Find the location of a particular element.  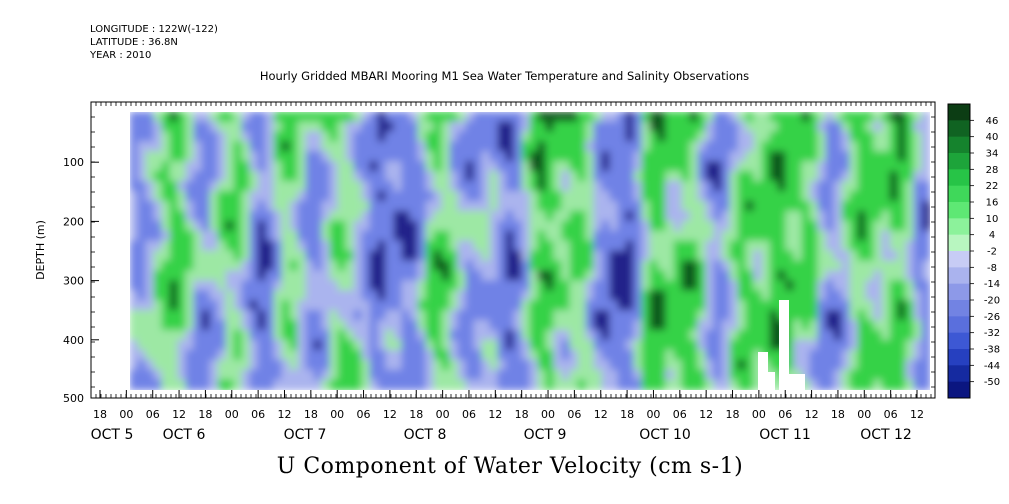

y-tick-label: 500 is located at coordinates (73, 398).